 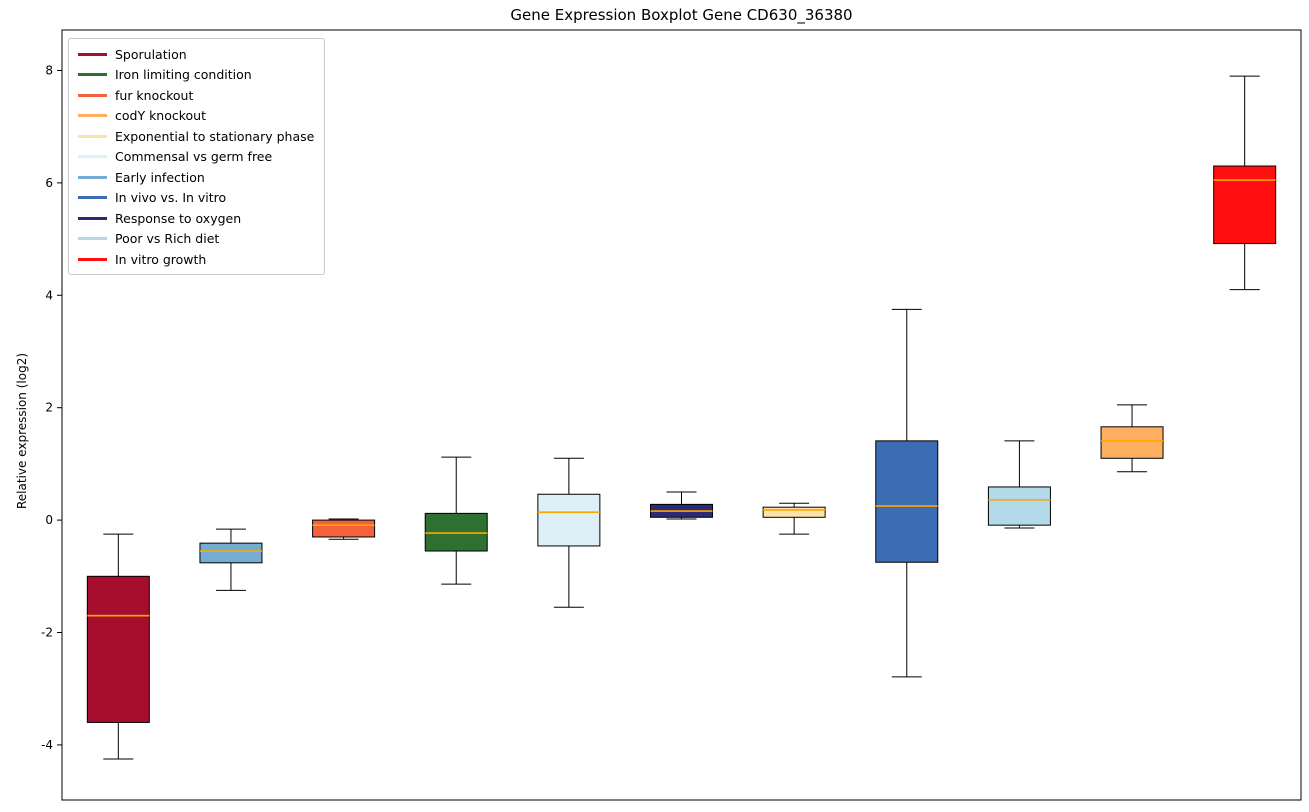 I want to click on legend-item: Sporulation, so click(x=196, y=54).